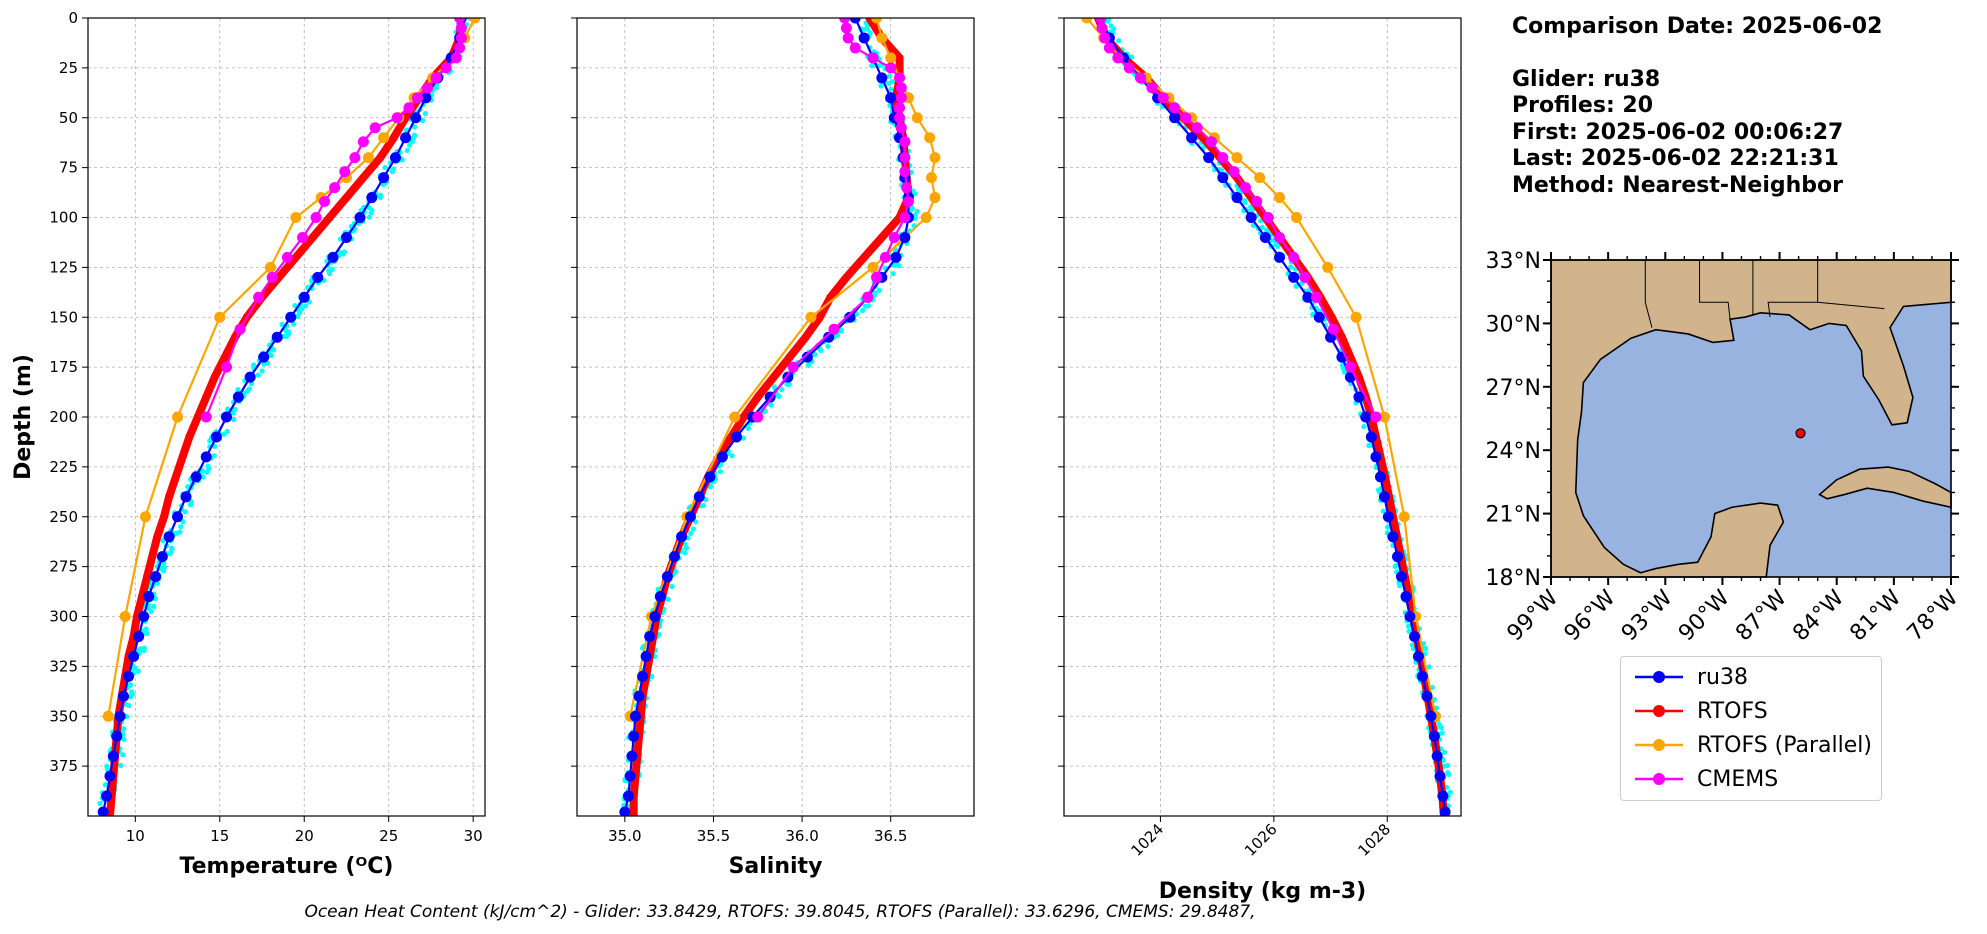 This screenshot has height=934, width=1987. I want to click on y-tick-label: 25, so click(68, 68).